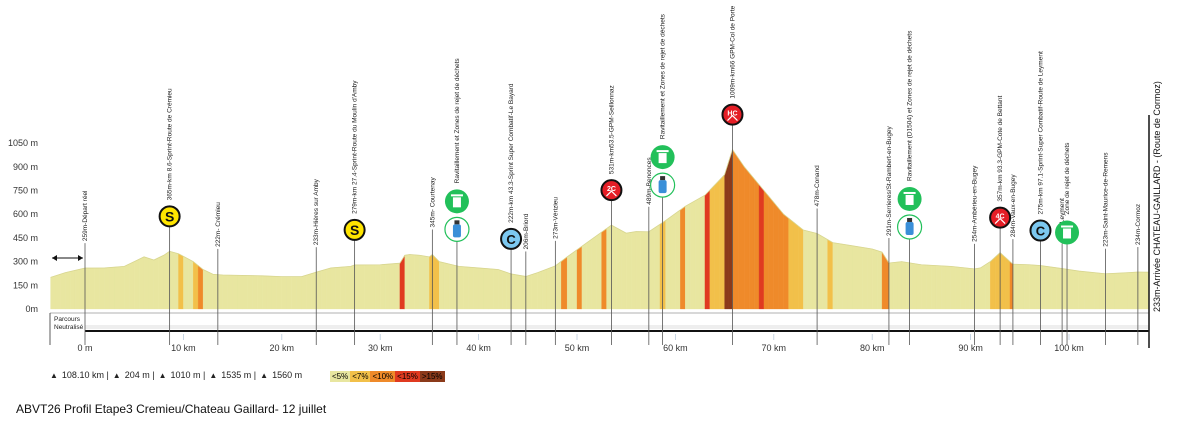 Image resolution: width=1180 pixels, height=426 pixels. What do you see at coordinates (183, 348) in the screenshot?
I see `x-tick-label: 10 km` at bounding box center [183, 348].